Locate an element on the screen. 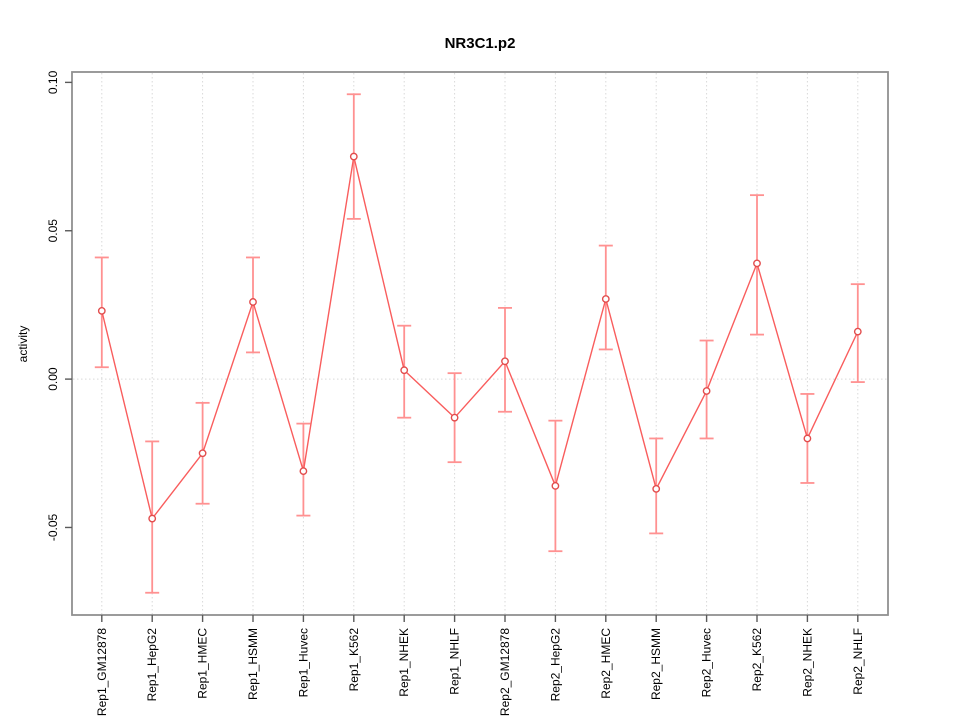 The width and height of the screenshot is (960, 720). x-tick-label-Rep1_Huvec: Rep1_Huvec is located at coordinates (303, 662).